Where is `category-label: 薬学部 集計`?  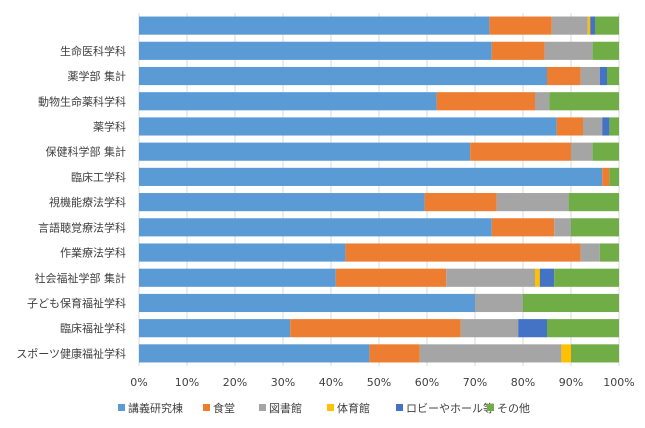
category-label: 薬学部 集計 is located at coordinates (97, 76).